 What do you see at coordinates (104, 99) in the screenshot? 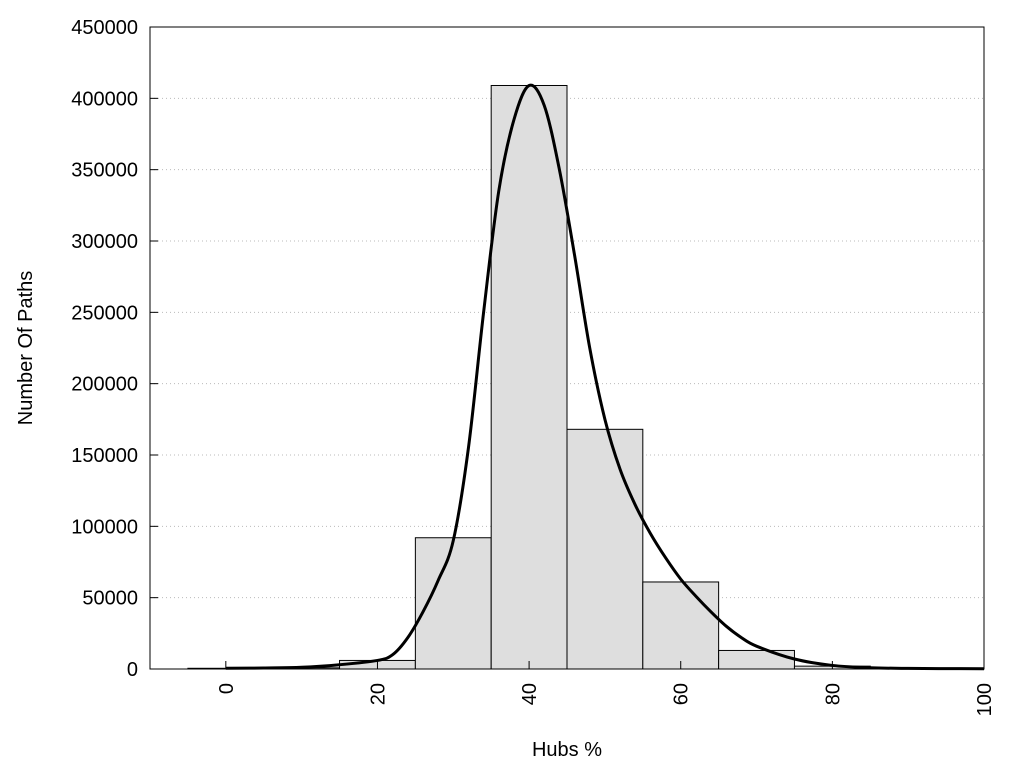
I see `y-tick-label: 400000` at bounding box center [104, 99].